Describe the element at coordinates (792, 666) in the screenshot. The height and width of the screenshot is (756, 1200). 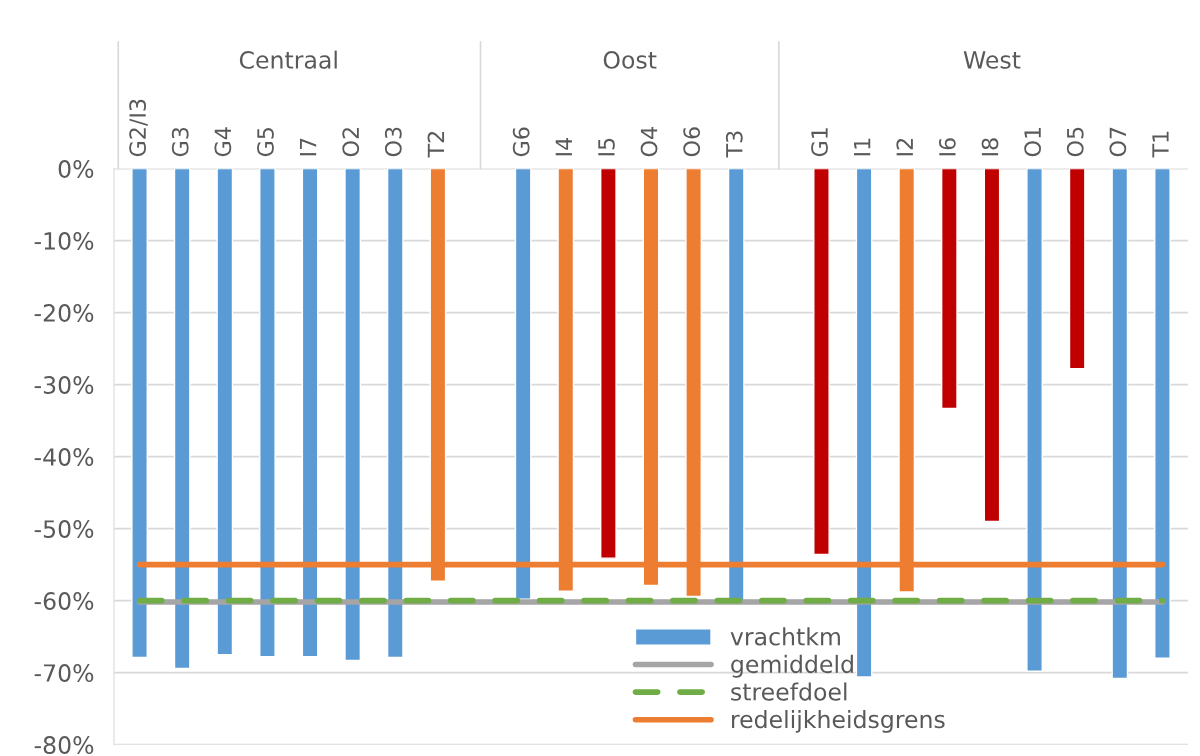
I see `legend-label: gemiddeld` at that location.